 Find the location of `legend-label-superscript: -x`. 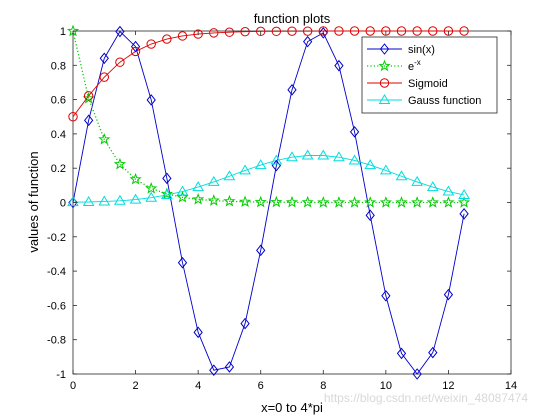

legend-label-superscript: -x is located at coordinates (417, 62).